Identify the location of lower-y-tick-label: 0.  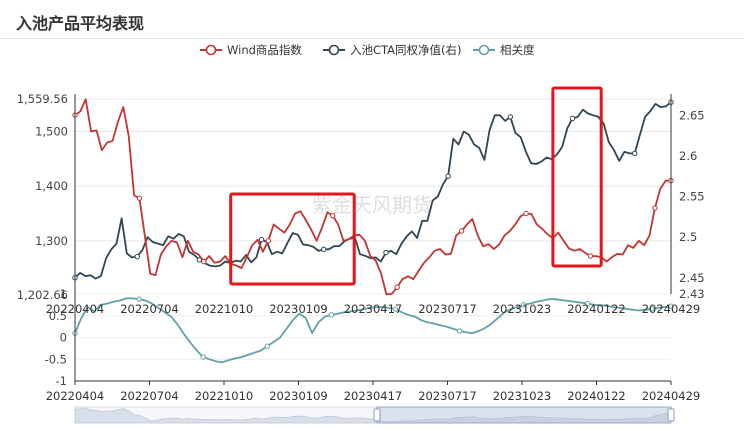
(63, 338).